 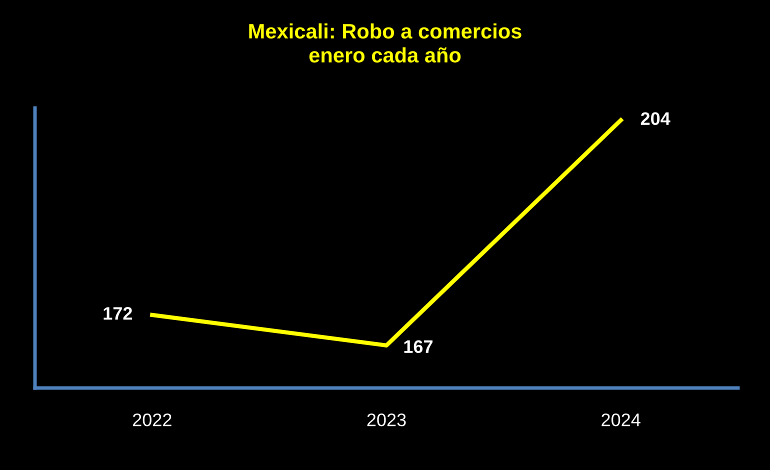 What do you see at coordinates (621, 419) in the screenshot?
I see `x-tick-label: 2024` at bounding box center [621, 419].